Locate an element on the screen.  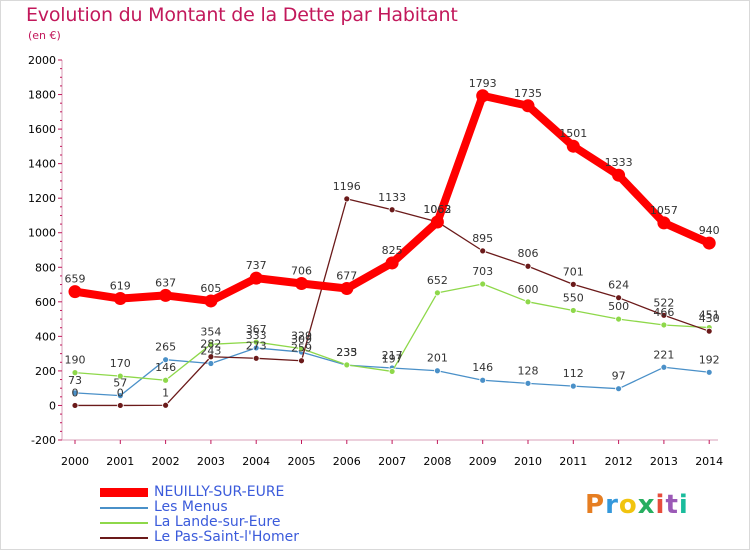
data-label: 706 is located at coordinates (301, 271).